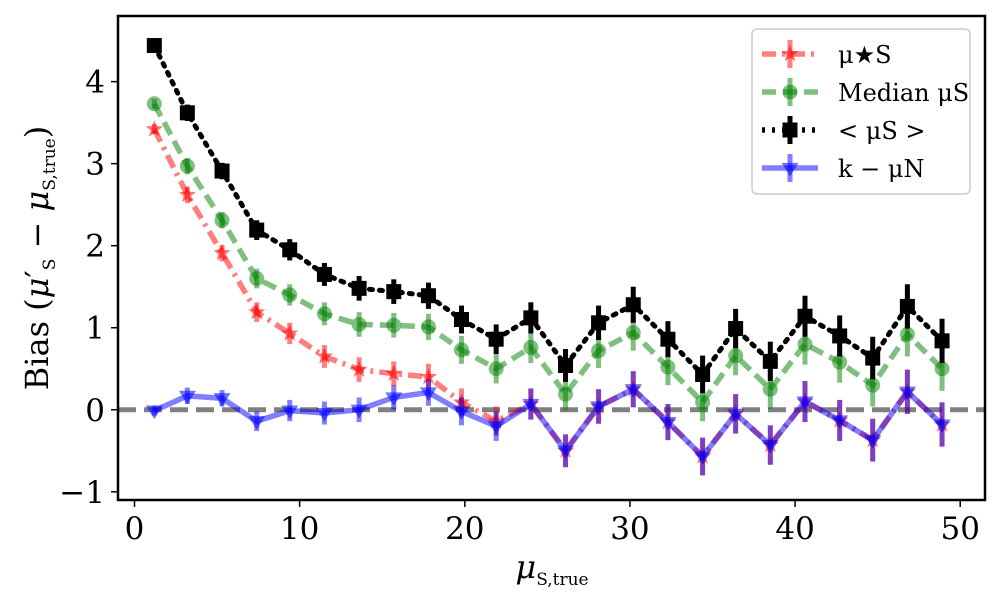 This screenshot has width=1000, height=600. I want to click on legend-entry-1: Median μS, so click(865, 92).